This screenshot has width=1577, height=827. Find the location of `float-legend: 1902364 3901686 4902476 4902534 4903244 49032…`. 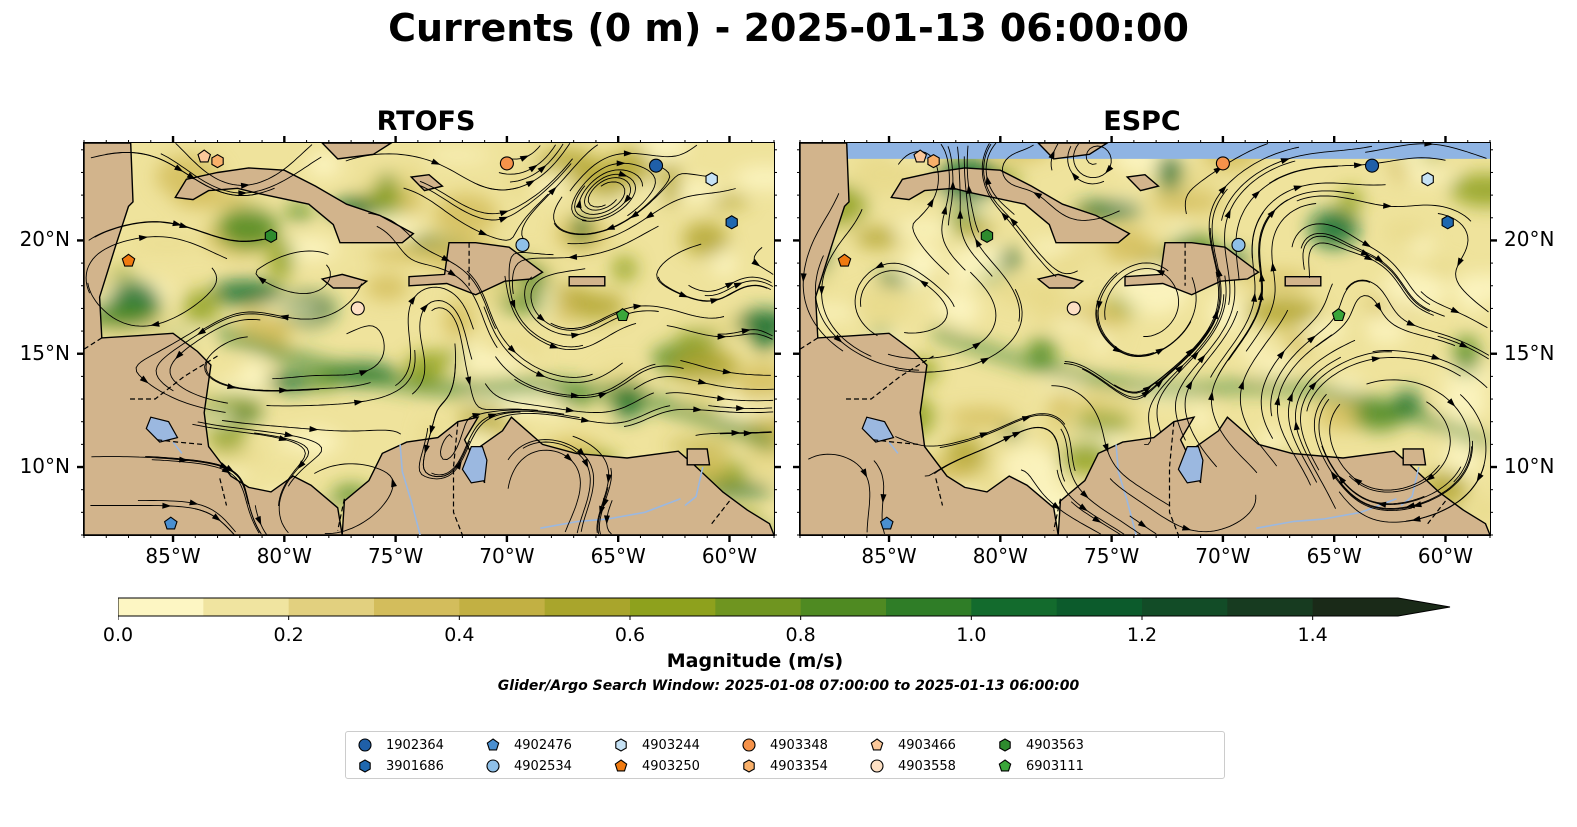

float-legend: 1902364 3901686 4902476 4902534 4903244 49032… is located at coordinates (785, 755).